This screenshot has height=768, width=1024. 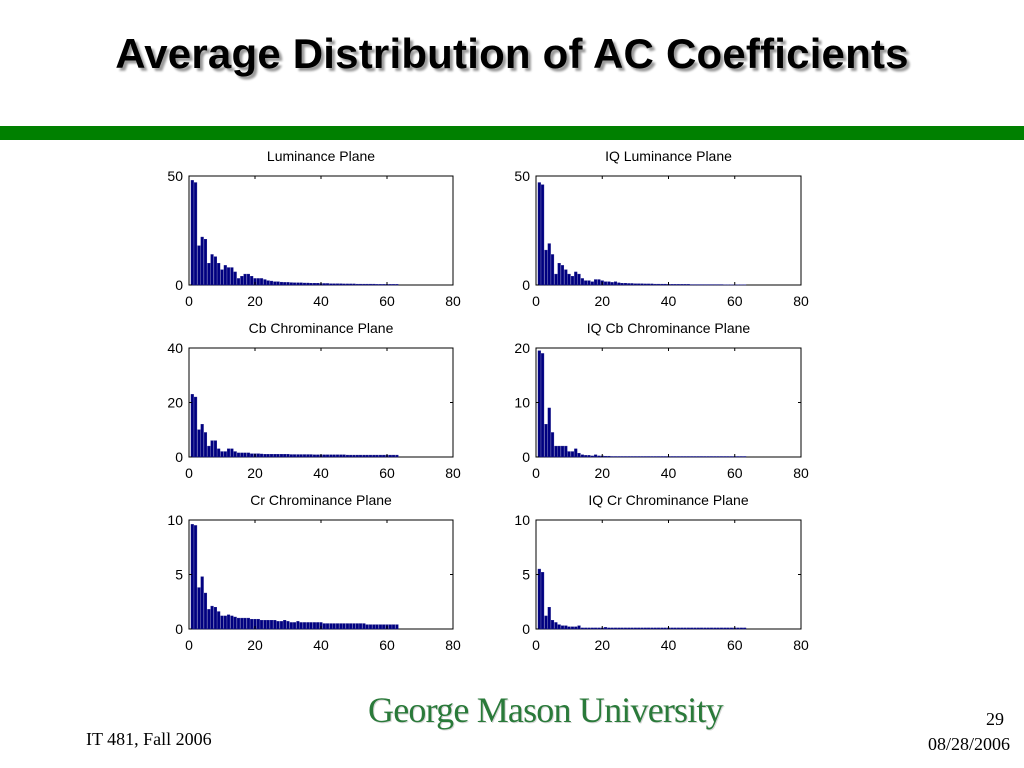 What do you see at coordinates (661, 228) in the screenshot?
I see `chart-panel: IQ Luminance Plane 0 20 40 60 80 0 50` at bounding box center [661, 228].